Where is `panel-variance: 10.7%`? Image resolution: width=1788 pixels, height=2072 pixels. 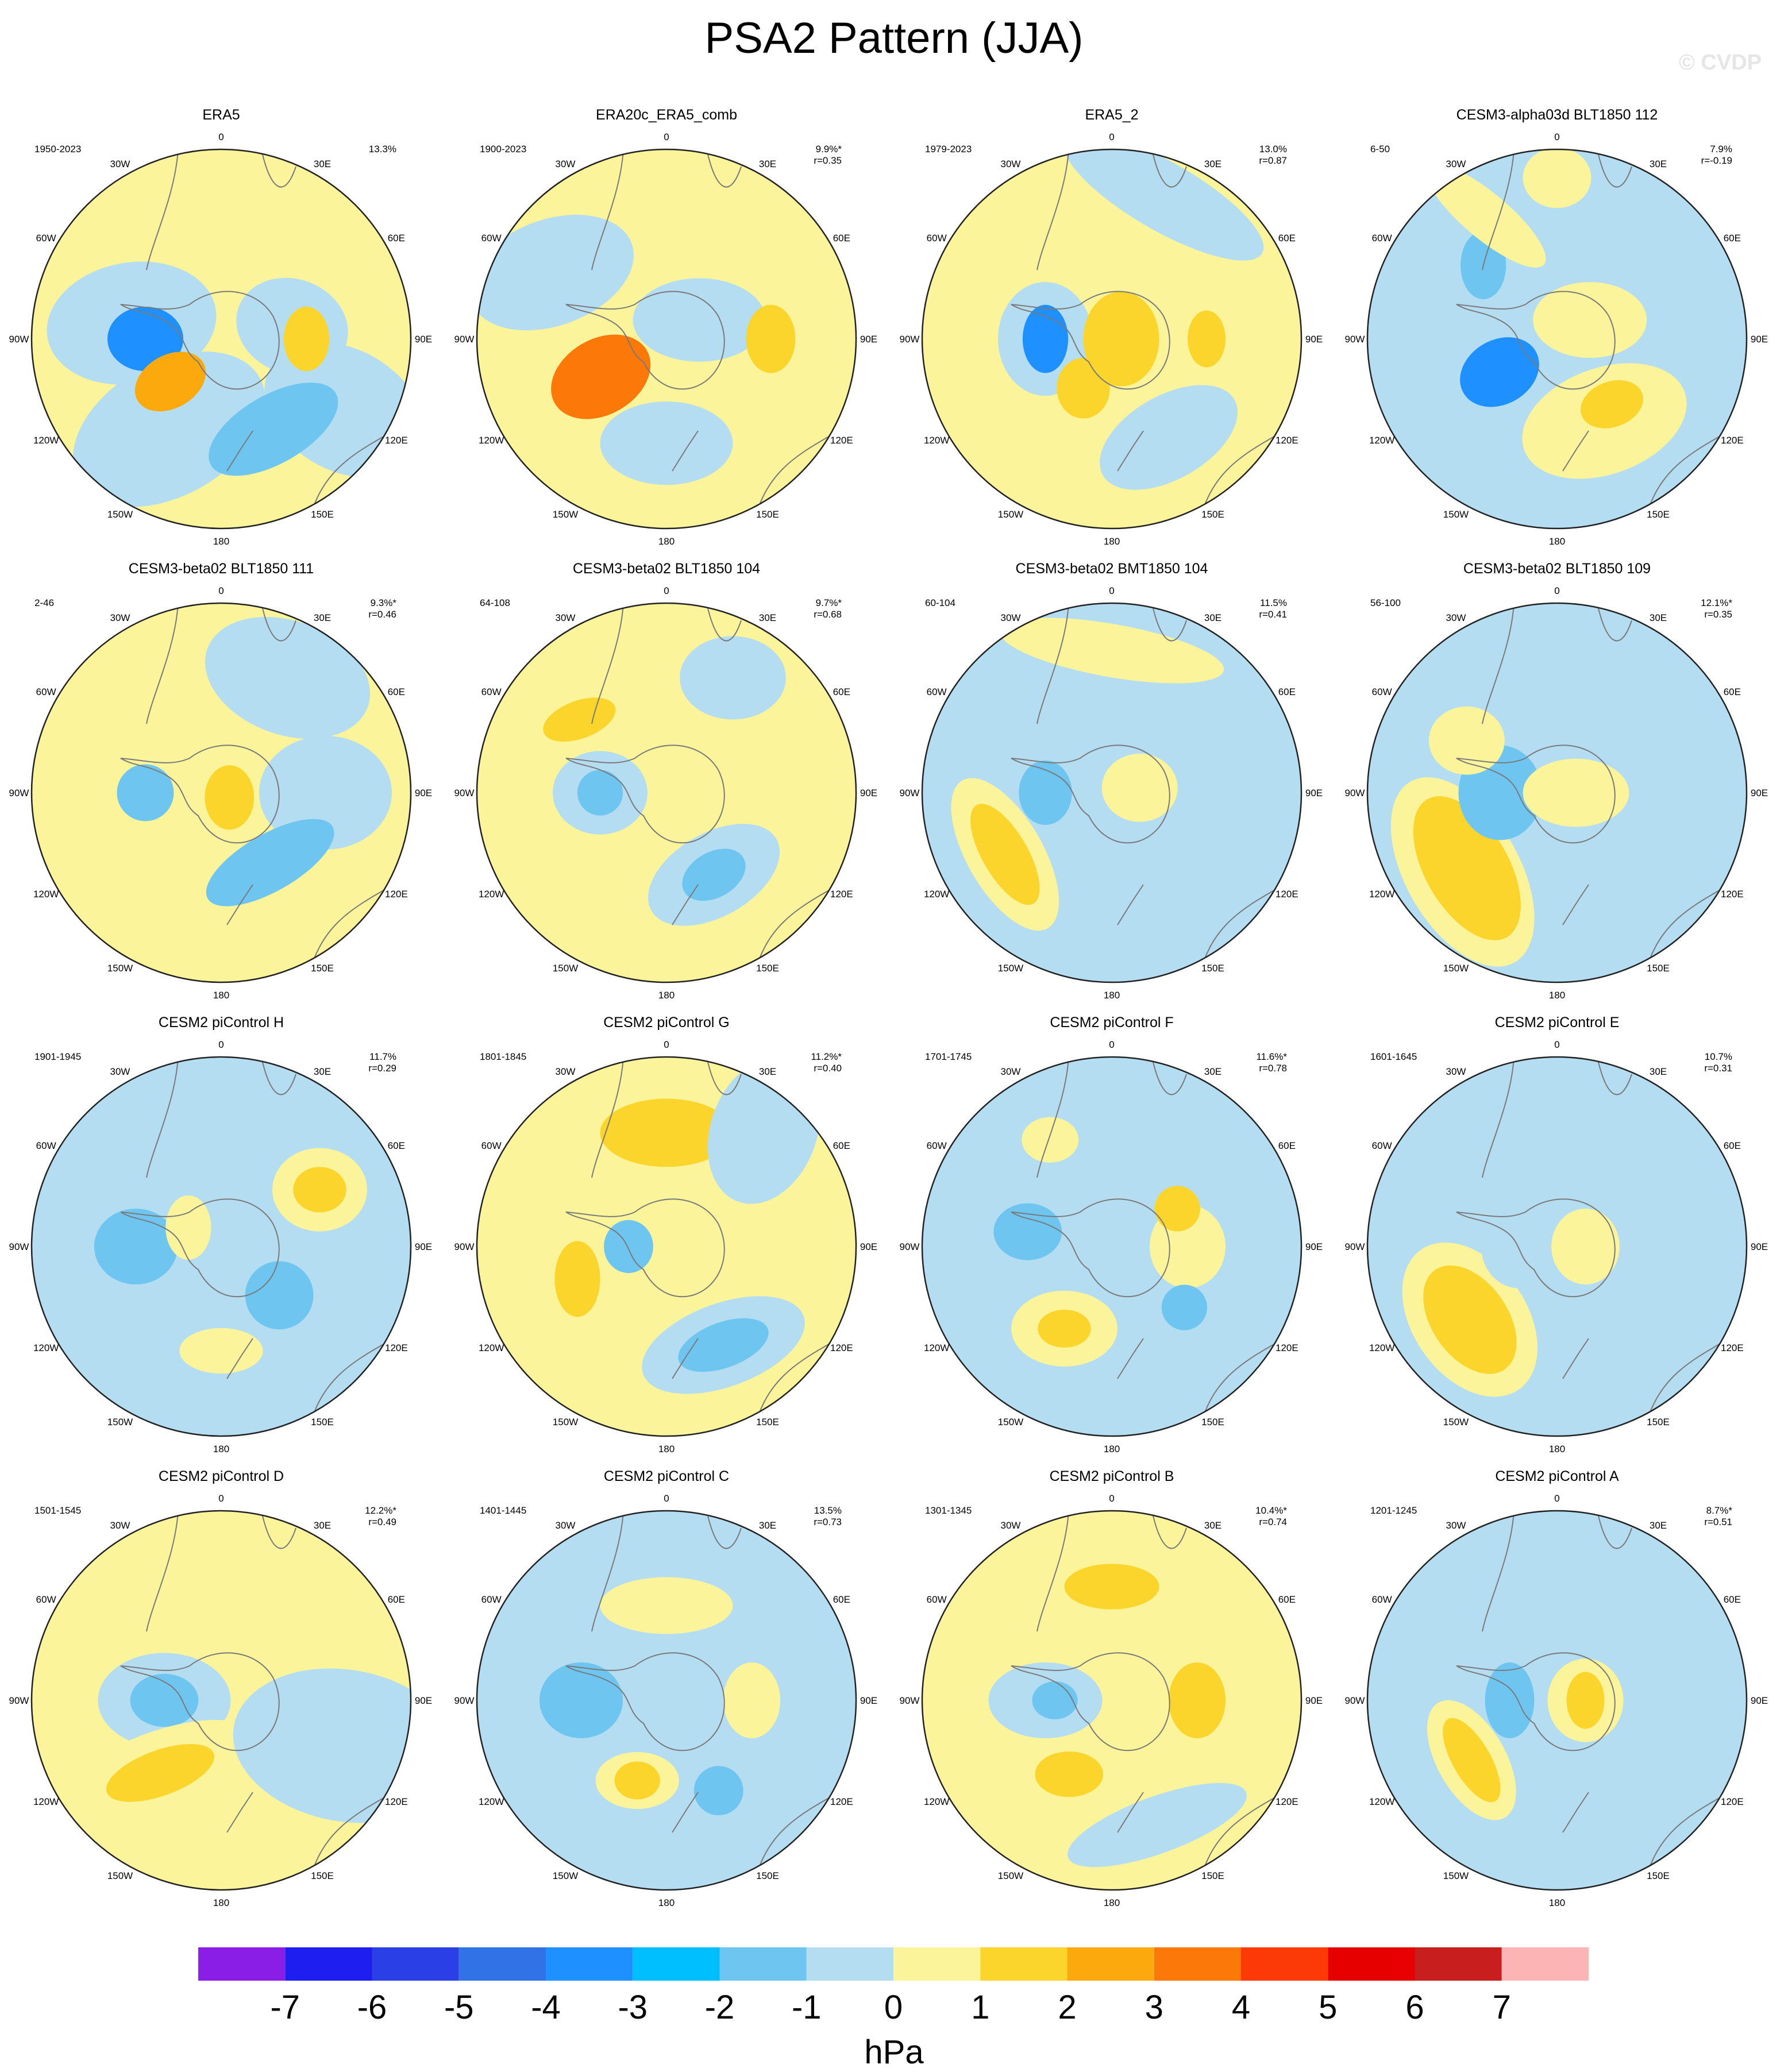 panel-variance: 10.7% is located at coordinates (1718, 1056).